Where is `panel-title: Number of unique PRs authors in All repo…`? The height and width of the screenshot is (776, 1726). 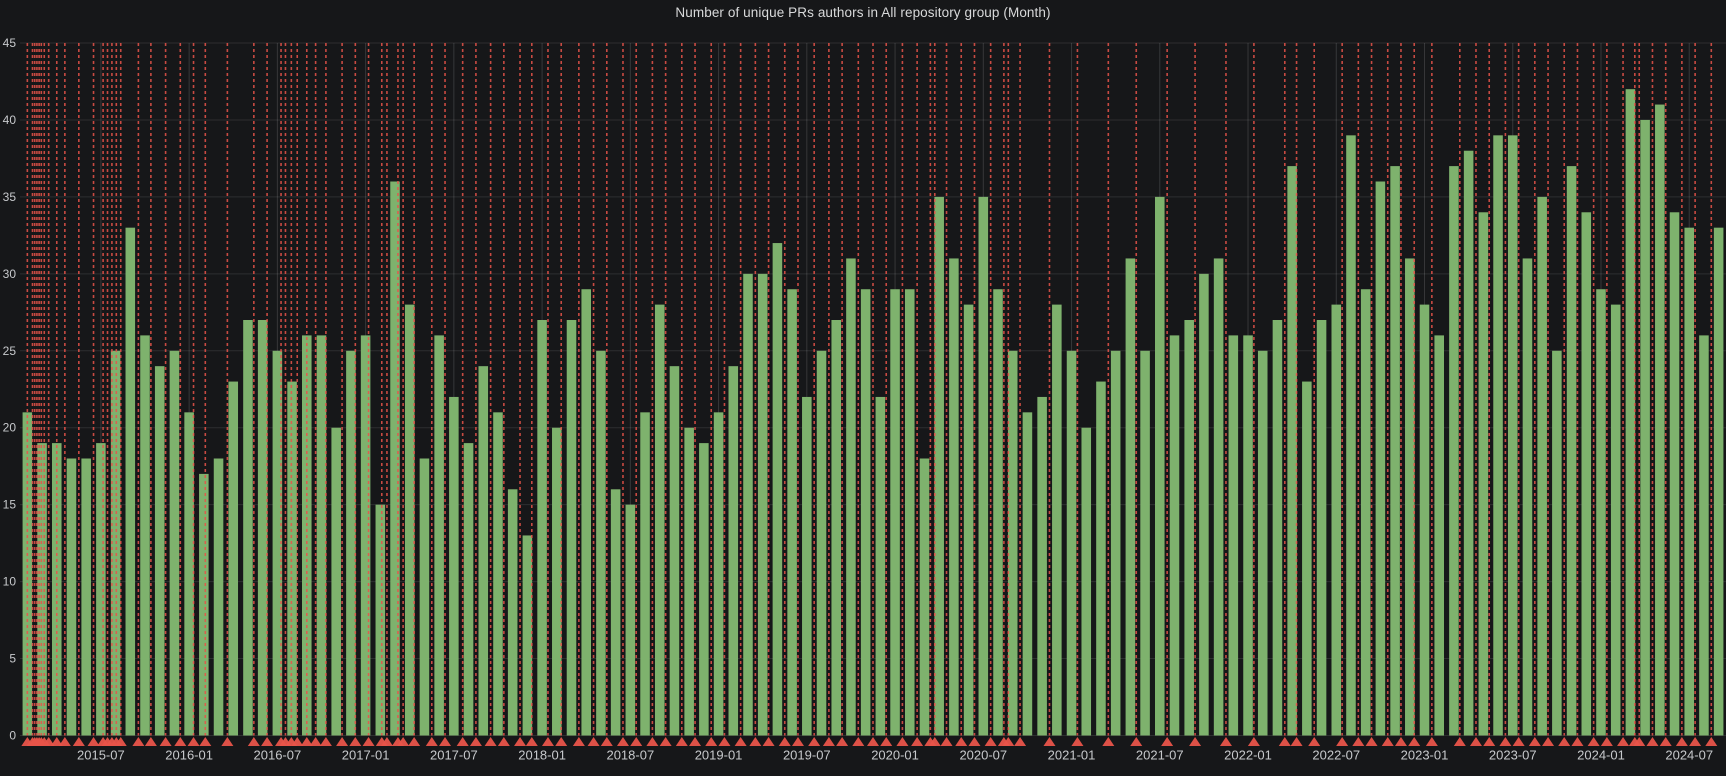 panel-title: Number of unique PRs authors in All repo… is located at coordinates (863, 12).